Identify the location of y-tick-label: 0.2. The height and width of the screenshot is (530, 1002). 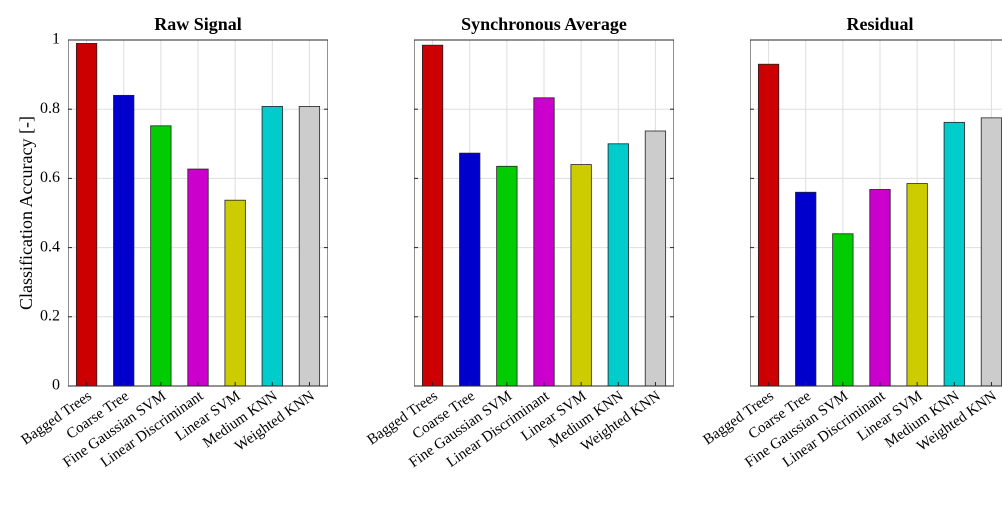
(50, 315).